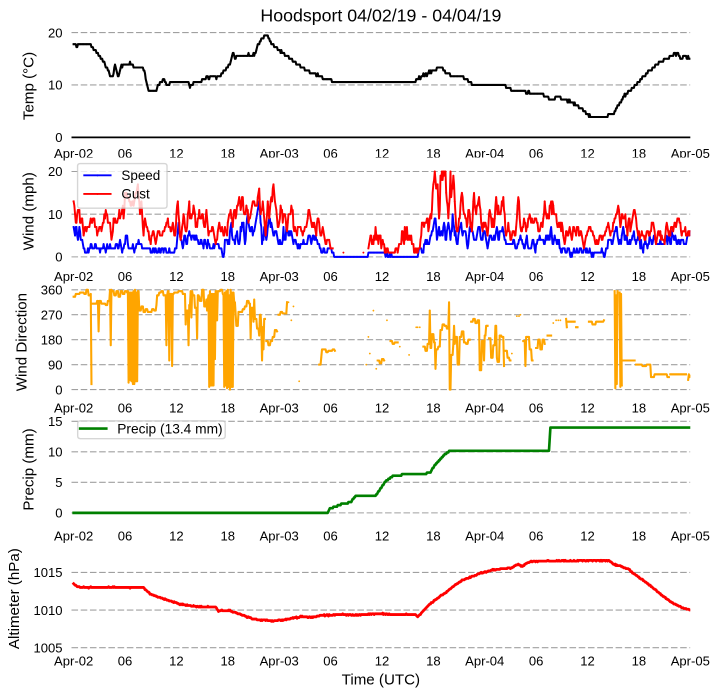 The height and width of the screenshot is (700, 720). Describe the element at coordinates (58, 482) in the screenshot. I see `svg-text: 5` at that location.